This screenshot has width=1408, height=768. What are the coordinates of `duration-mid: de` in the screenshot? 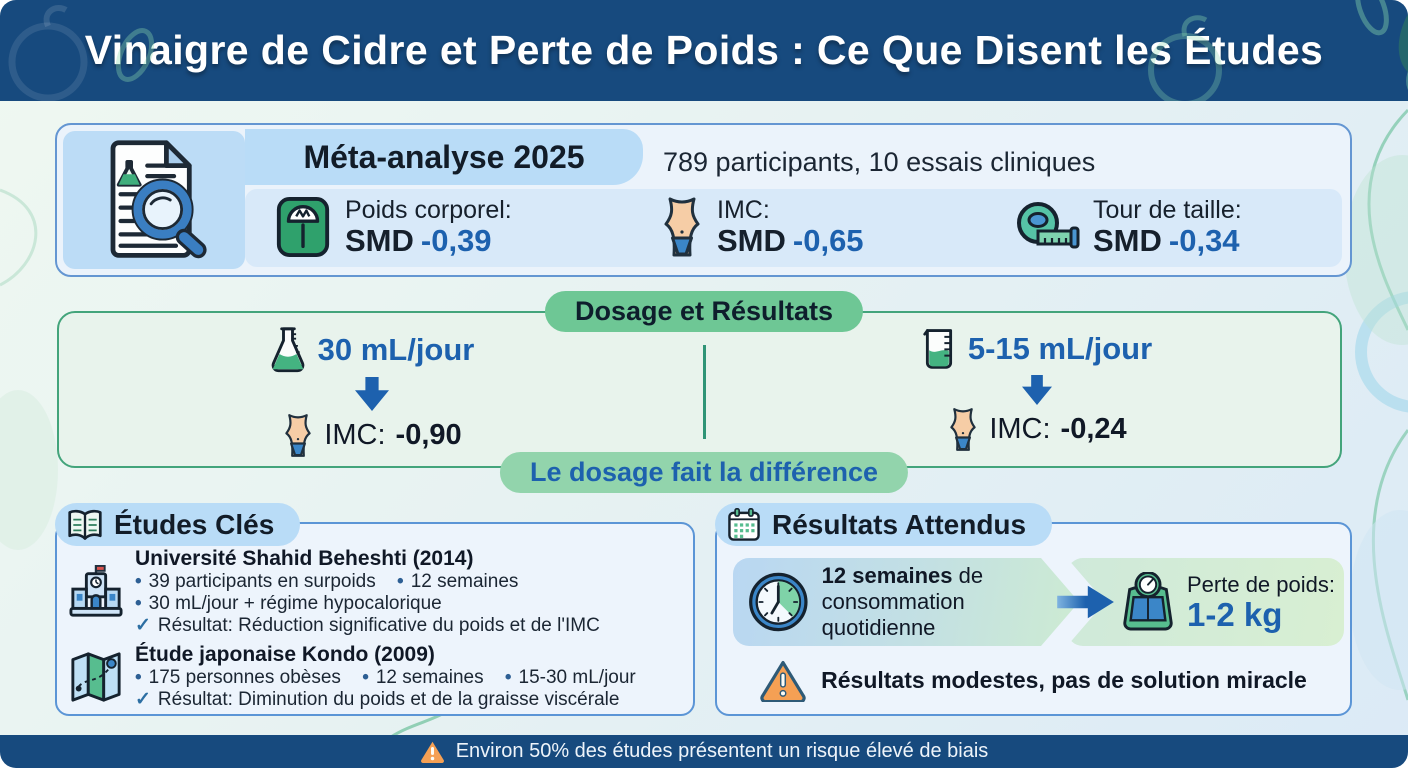 It's located at (971, 575).